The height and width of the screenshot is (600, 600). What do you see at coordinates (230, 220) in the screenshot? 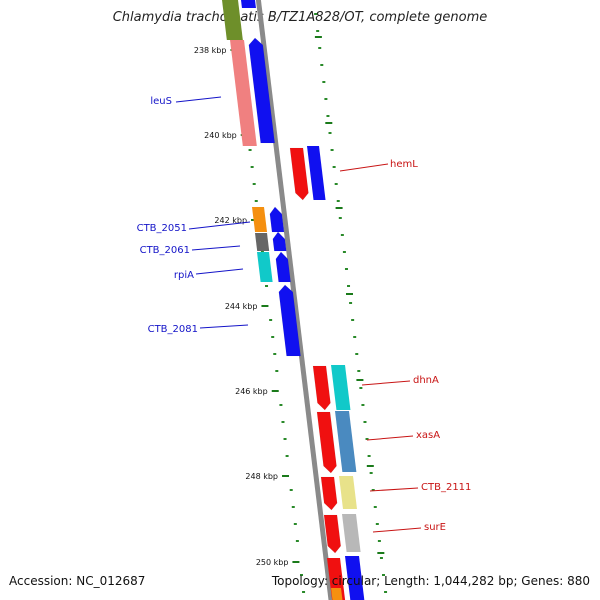
I see `ruler-label: 242 kbp` at bounding box center [230, 220].